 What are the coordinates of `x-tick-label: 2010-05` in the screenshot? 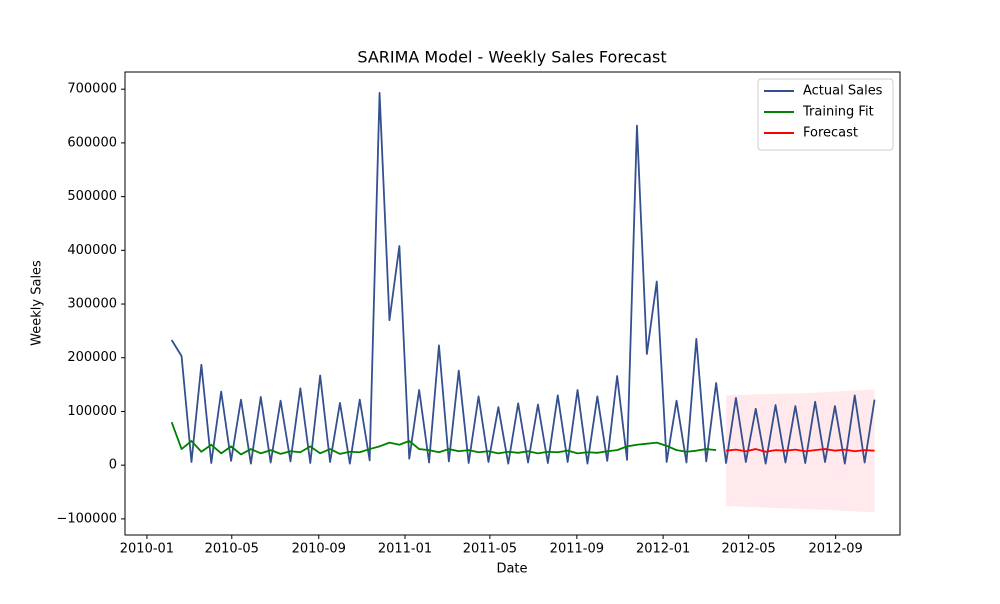 It's located at (232, 549).